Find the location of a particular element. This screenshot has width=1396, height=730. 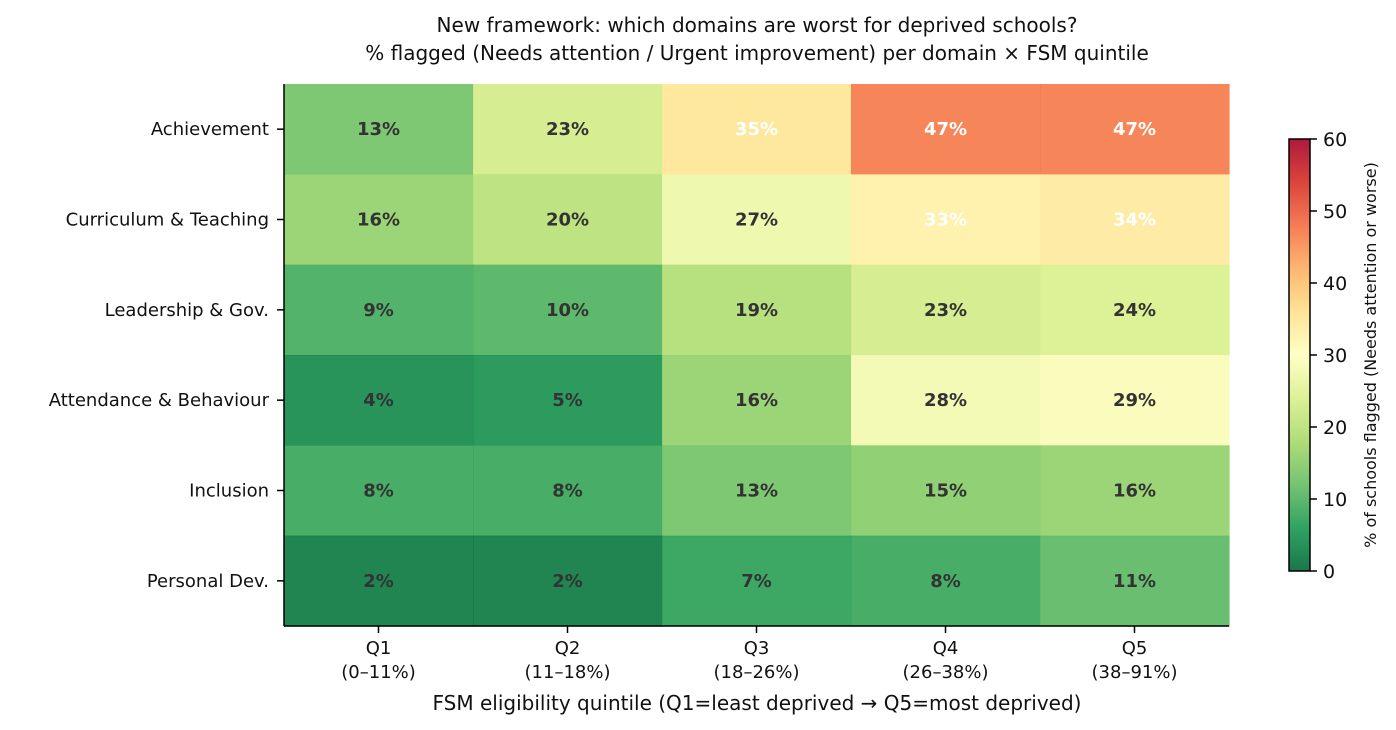

cell-value-label: 35% is located at coordinates (756, 129).